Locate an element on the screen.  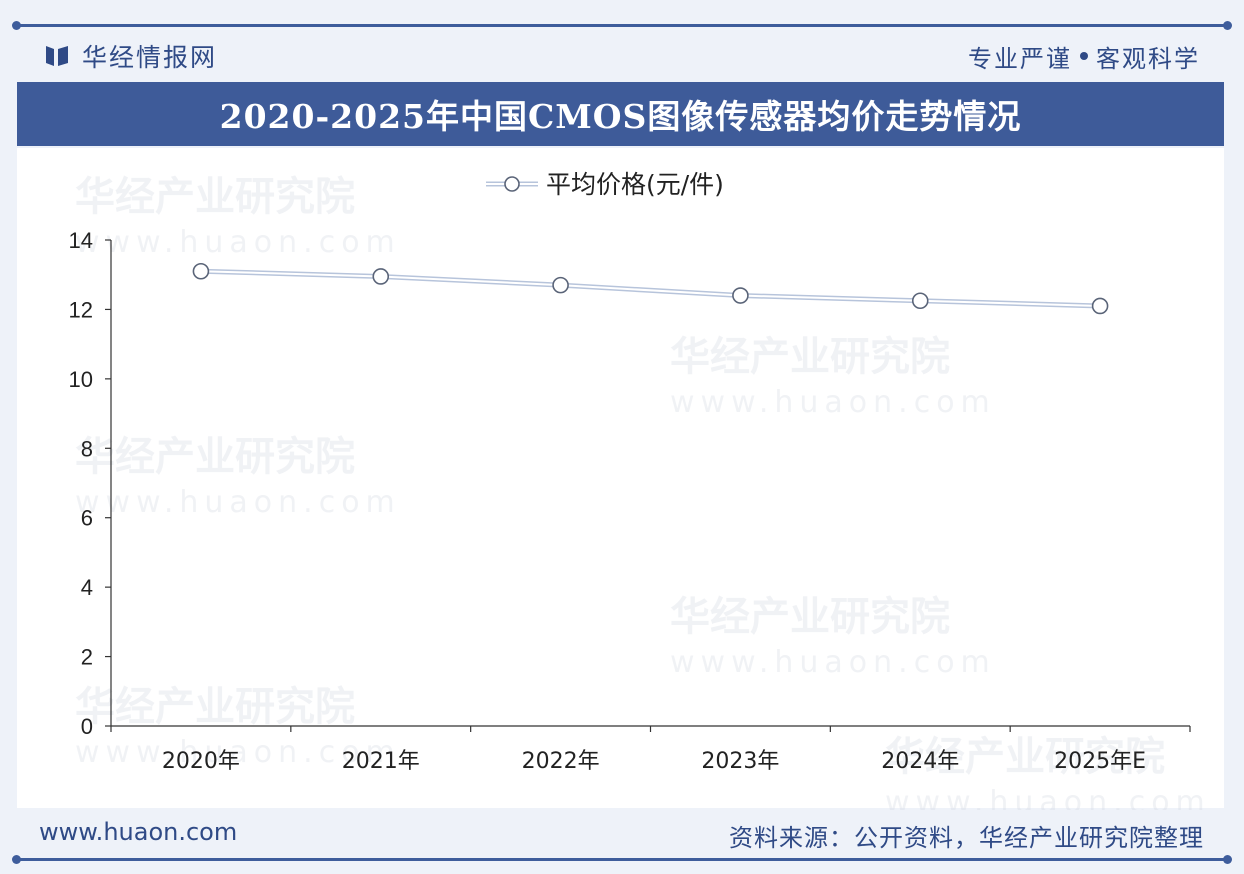
y-tick-label: 4 is located at coordinates (87, 587).